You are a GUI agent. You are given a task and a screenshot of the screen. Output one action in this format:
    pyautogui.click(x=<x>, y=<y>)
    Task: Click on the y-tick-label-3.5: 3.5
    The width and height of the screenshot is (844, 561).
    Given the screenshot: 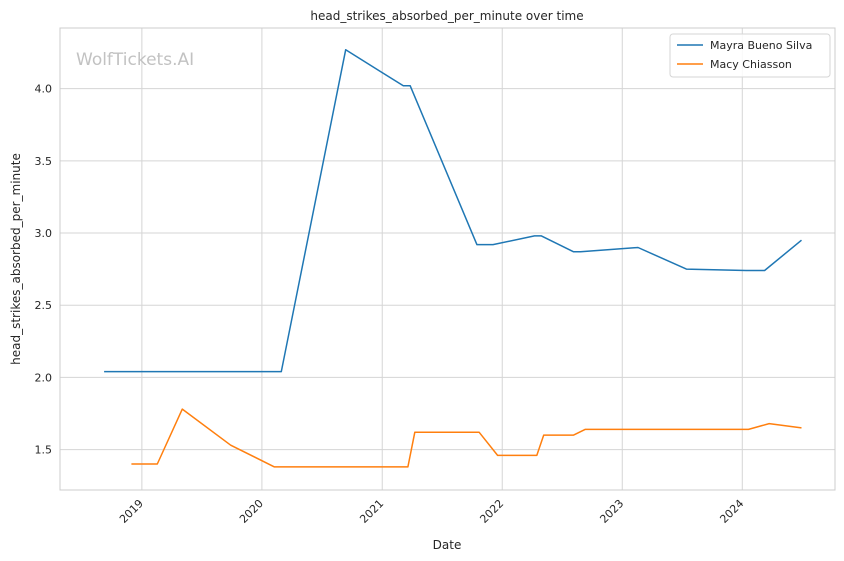 What is the action you would take?
    pyautogui.click(x=44, y=161)
    